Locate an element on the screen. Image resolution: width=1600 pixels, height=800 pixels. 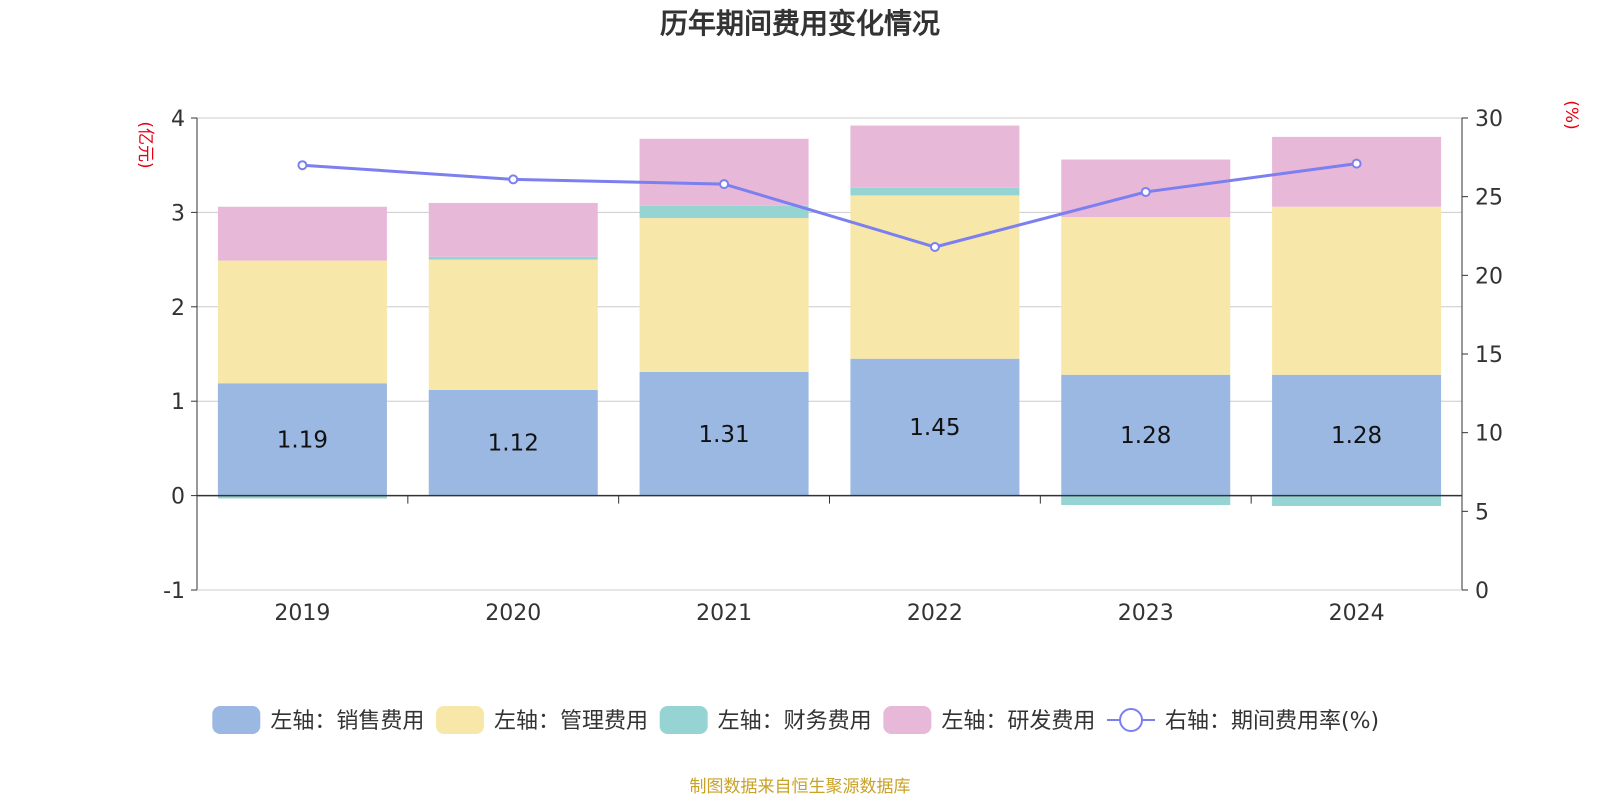
x-axis-tick-label: 2020 is located at coordinates (513, 613).